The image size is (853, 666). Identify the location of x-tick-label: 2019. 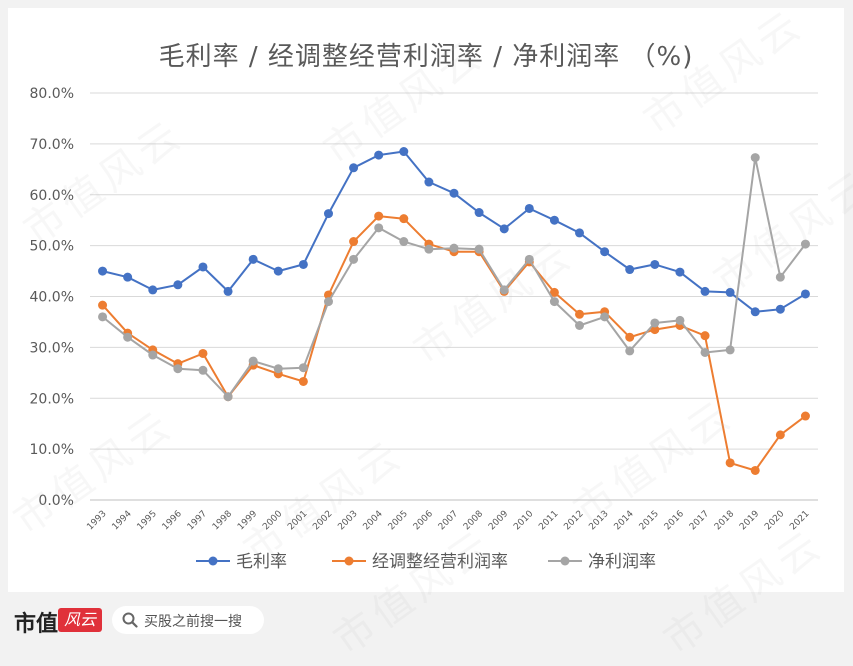
(749, 520).